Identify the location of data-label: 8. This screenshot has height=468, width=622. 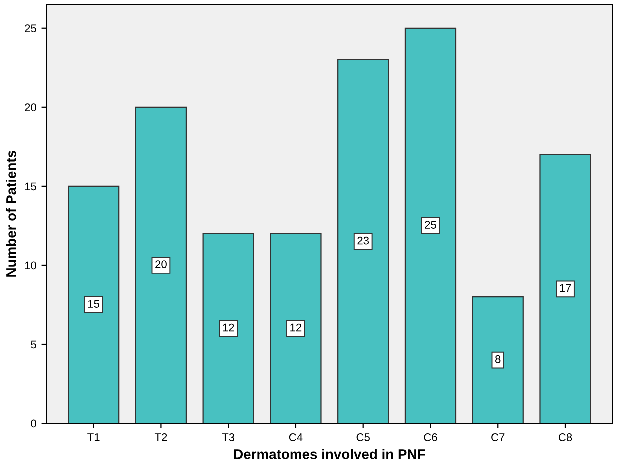
(498, 359).